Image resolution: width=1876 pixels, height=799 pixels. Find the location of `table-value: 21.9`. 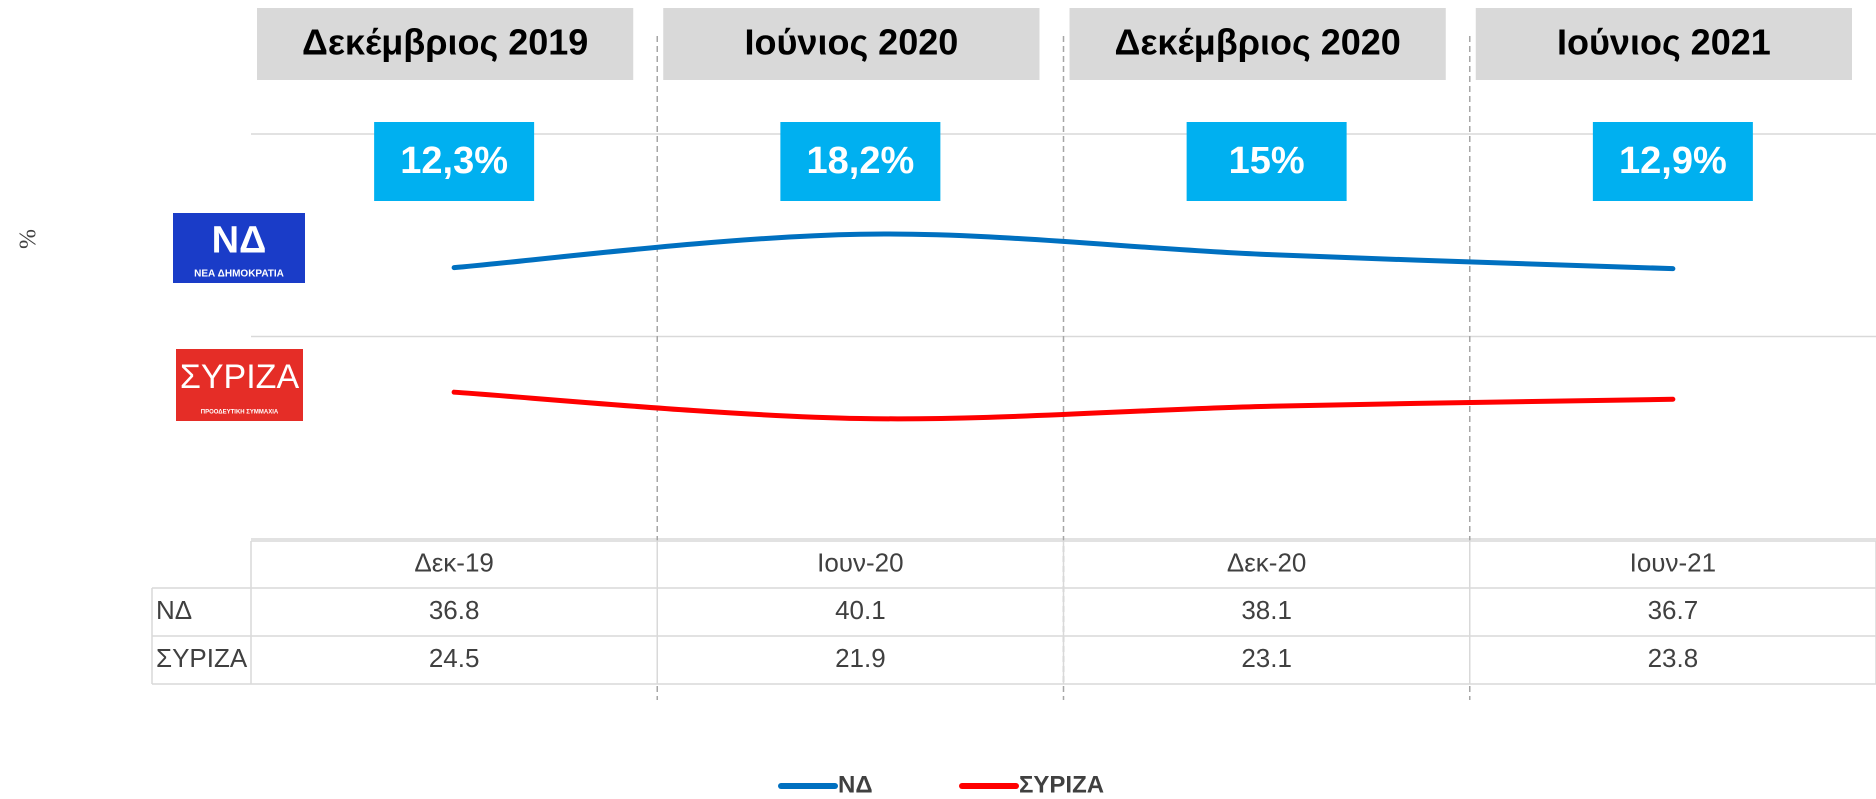

table-value: 21.9 is located at coordinates (860, 658).